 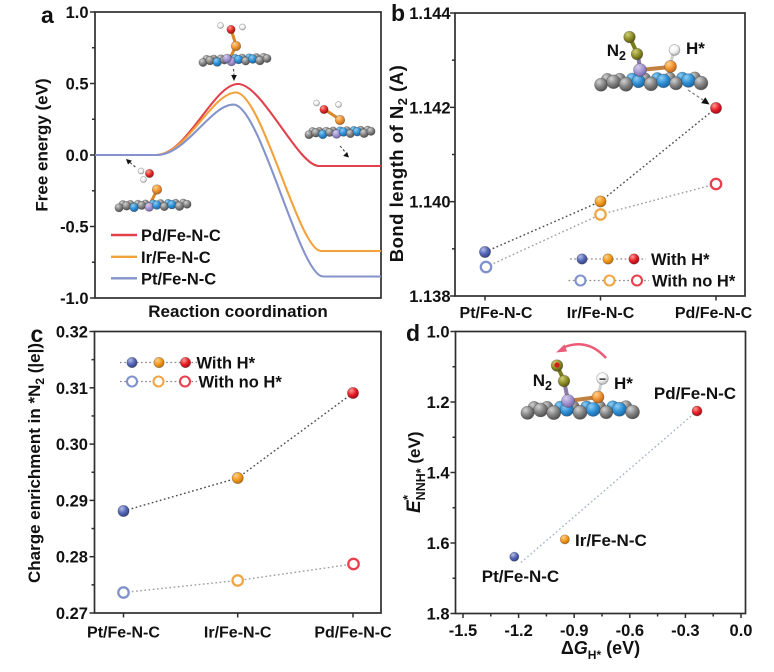 What do you see at coordinates (77, 85) in the screenshot?
I see `svg-text: 0.5` at bounding box center [77, 85].